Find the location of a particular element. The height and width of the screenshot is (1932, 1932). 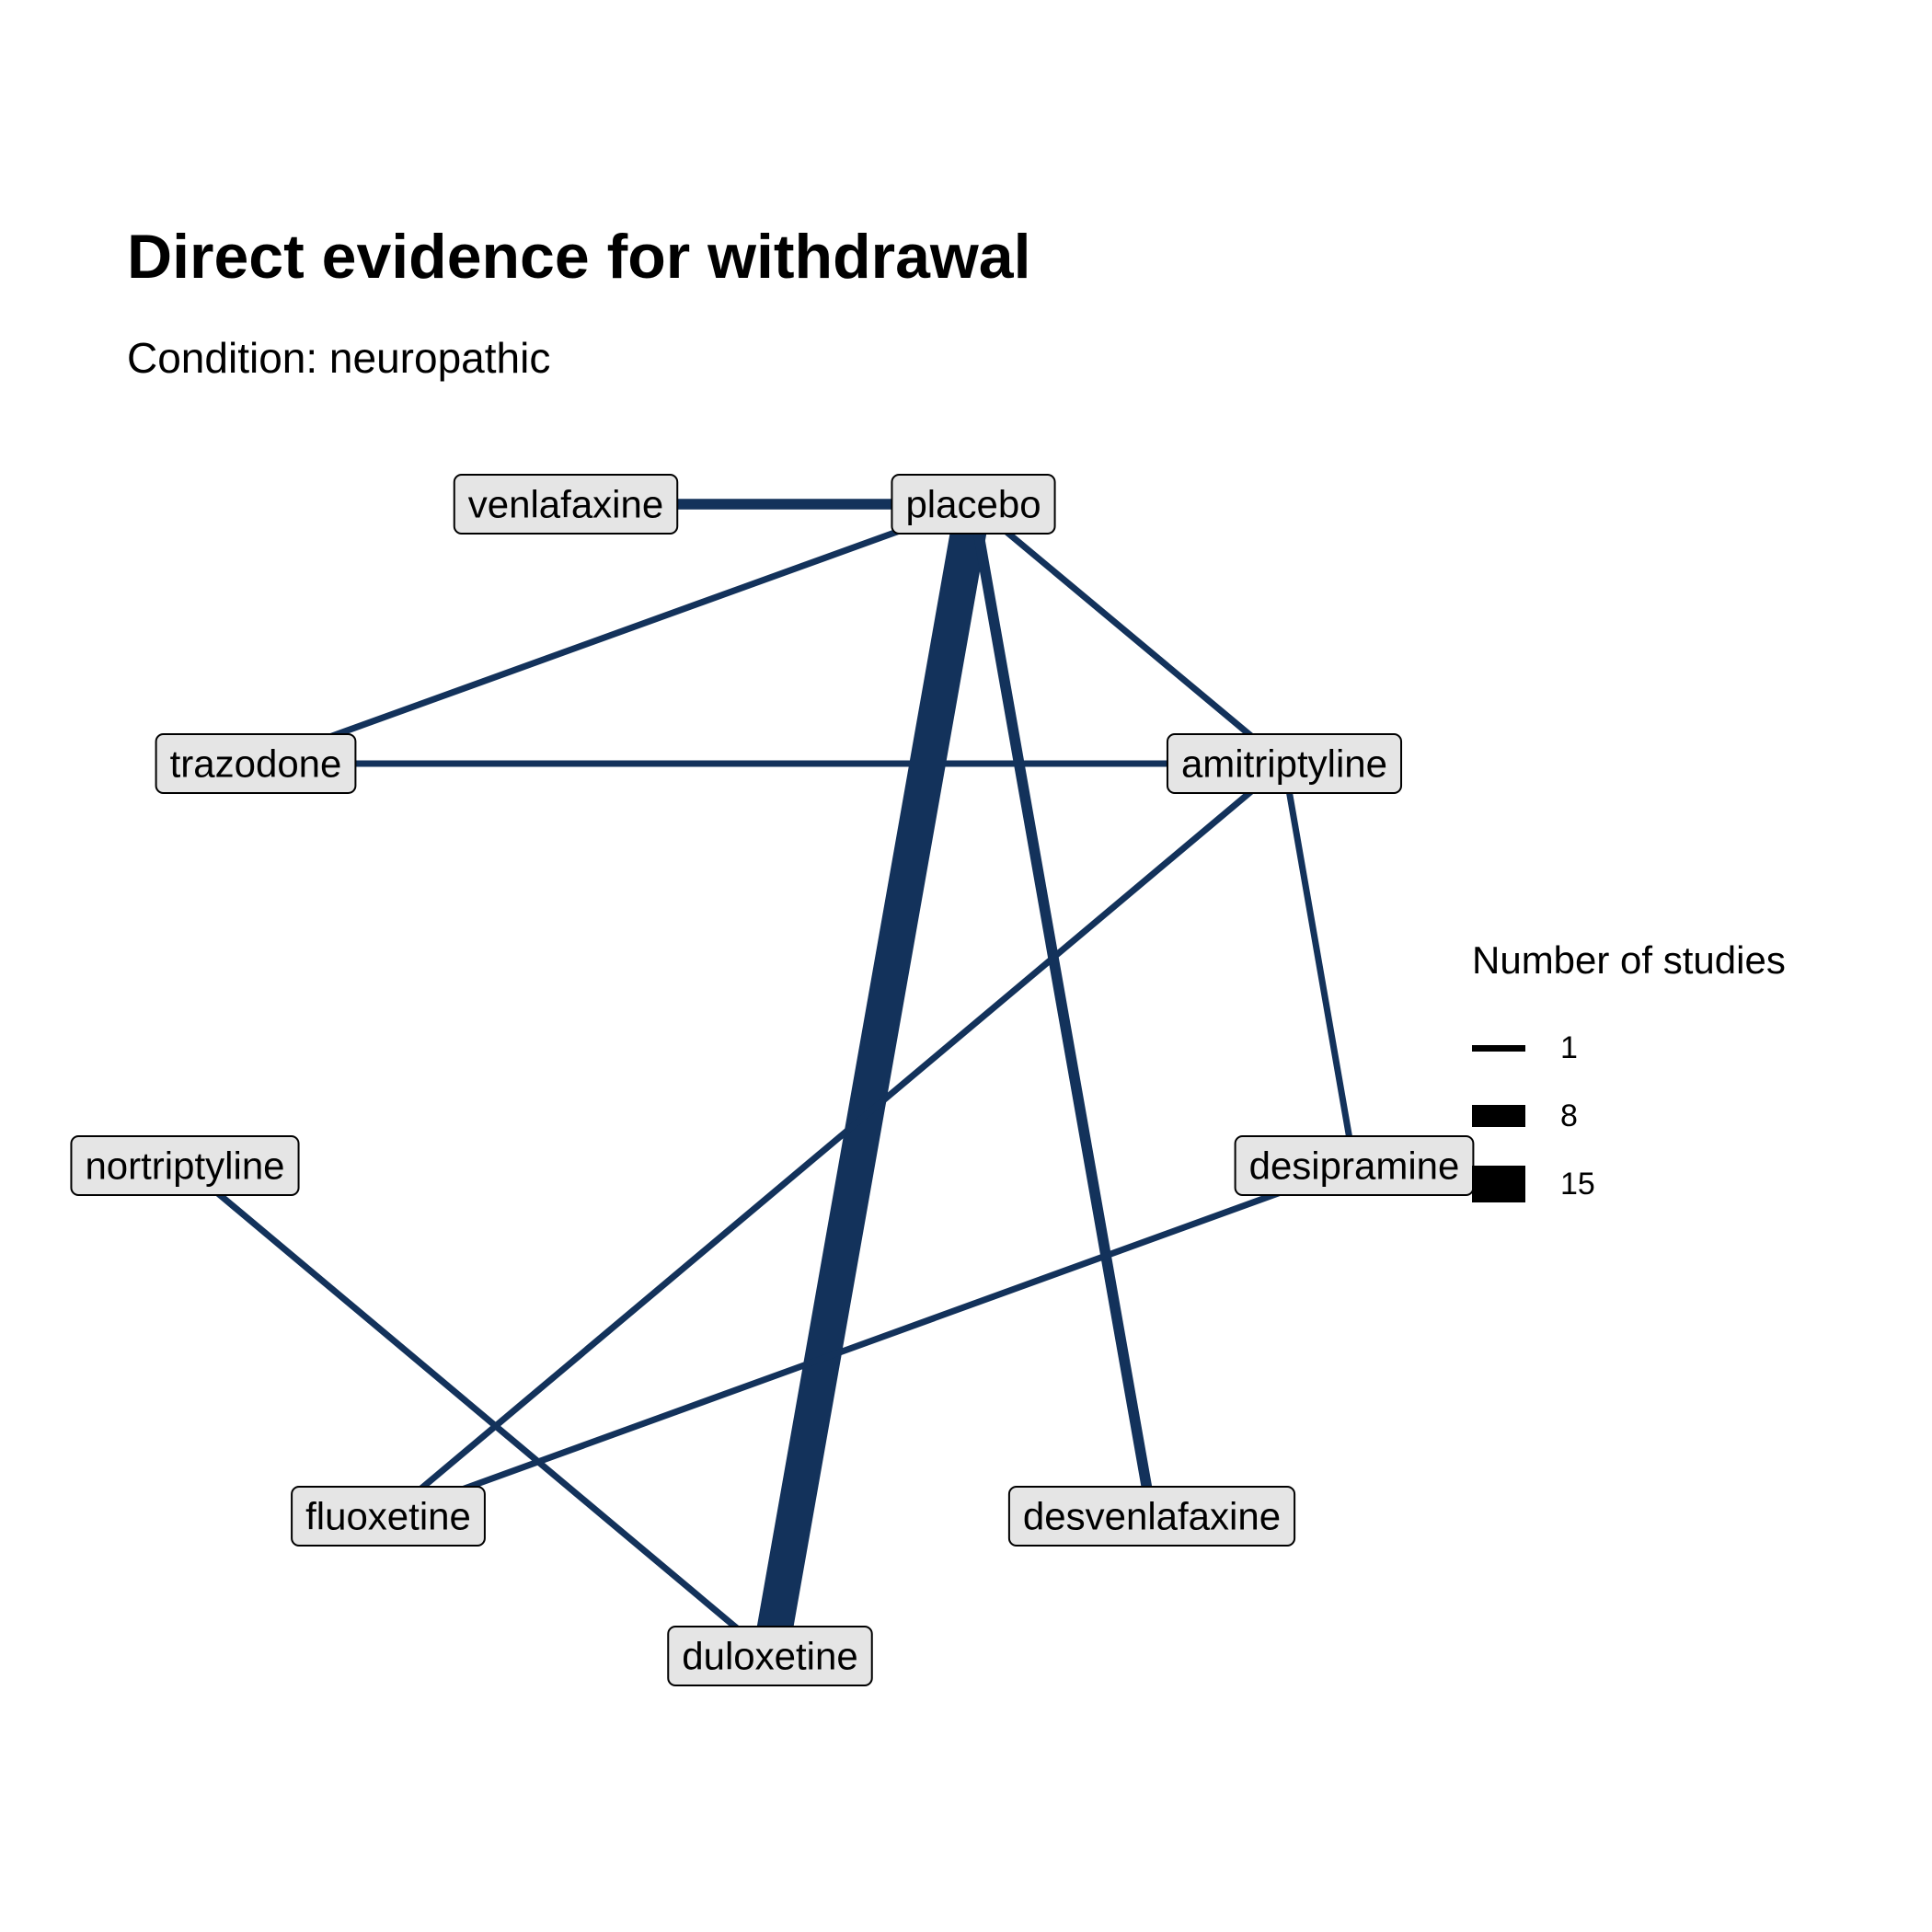

node-label: desipramine is located at coordinates (1354, 1166).